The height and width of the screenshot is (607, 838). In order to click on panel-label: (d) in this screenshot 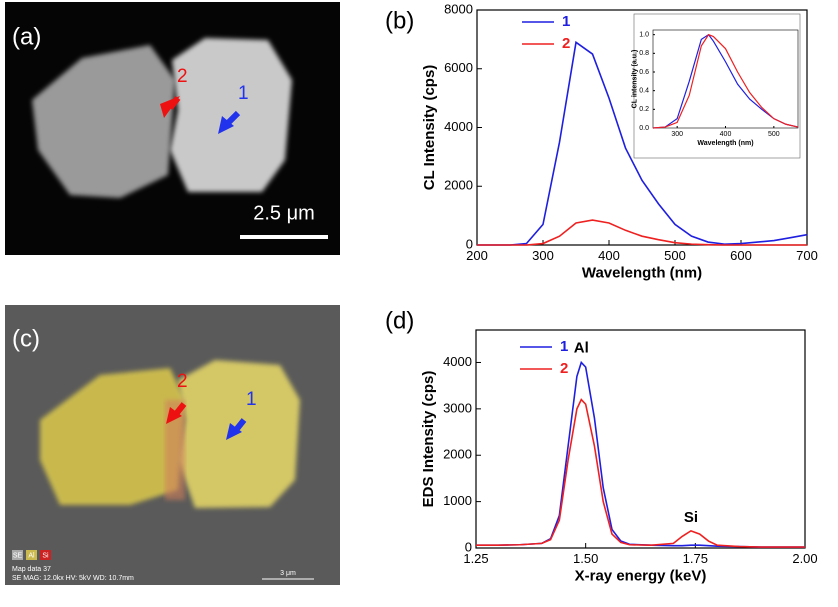, I will do `click(399, 320)`.